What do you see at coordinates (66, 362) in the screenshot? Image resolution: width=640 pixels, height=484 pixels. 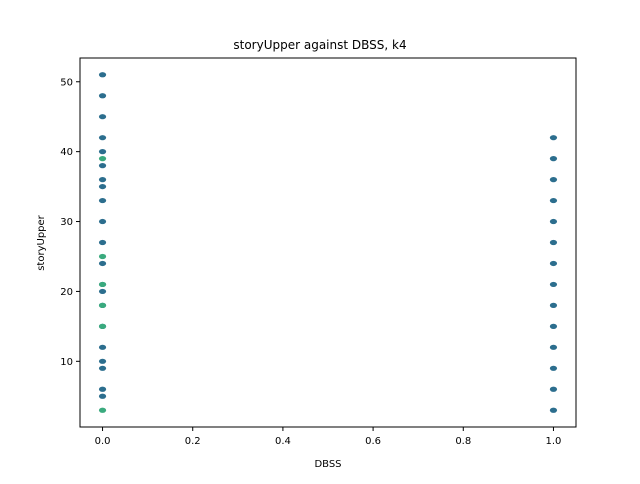 I see `y-tick-label: 10` at bounding box center [66, 362].